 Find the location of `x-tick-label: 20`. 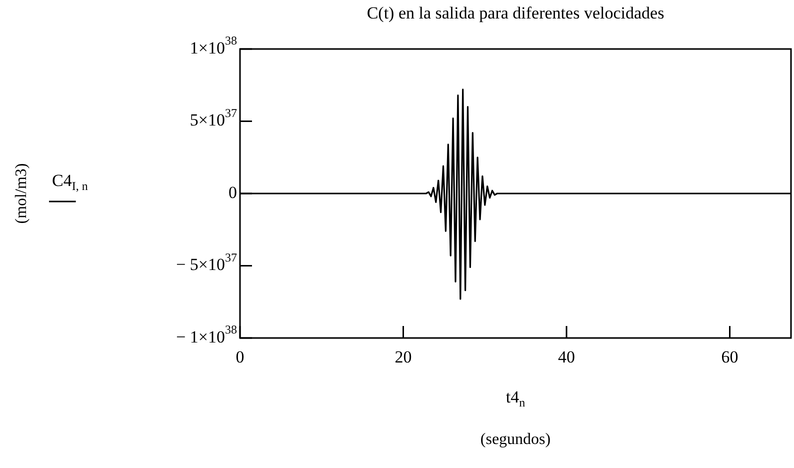

x-tick-label: 20 is located at coordinates (403, 356).